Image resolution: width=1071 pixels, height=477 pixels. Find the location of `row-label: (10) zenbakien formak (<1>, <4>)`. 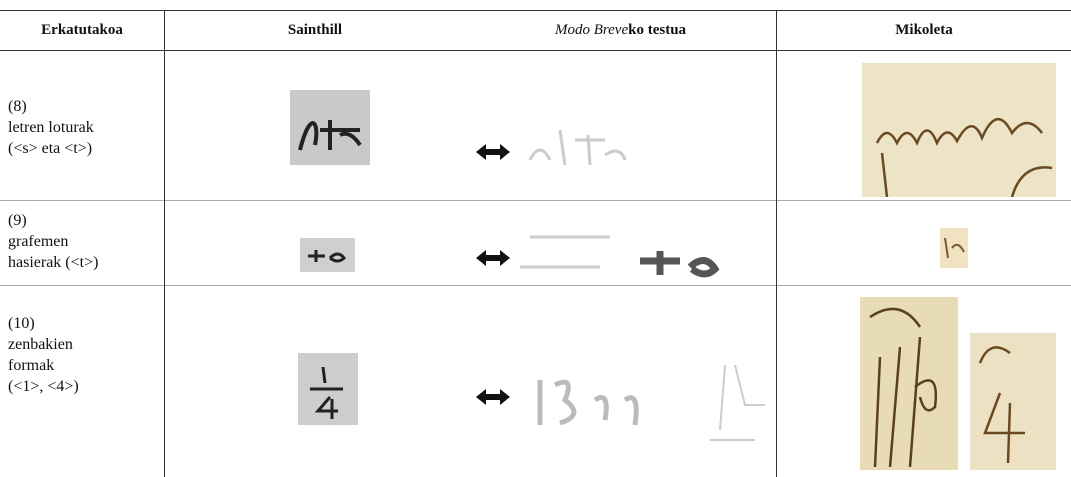

row-label: (10) zenbakien formak (<1>, <4>) is located at coordinates (43, 355).